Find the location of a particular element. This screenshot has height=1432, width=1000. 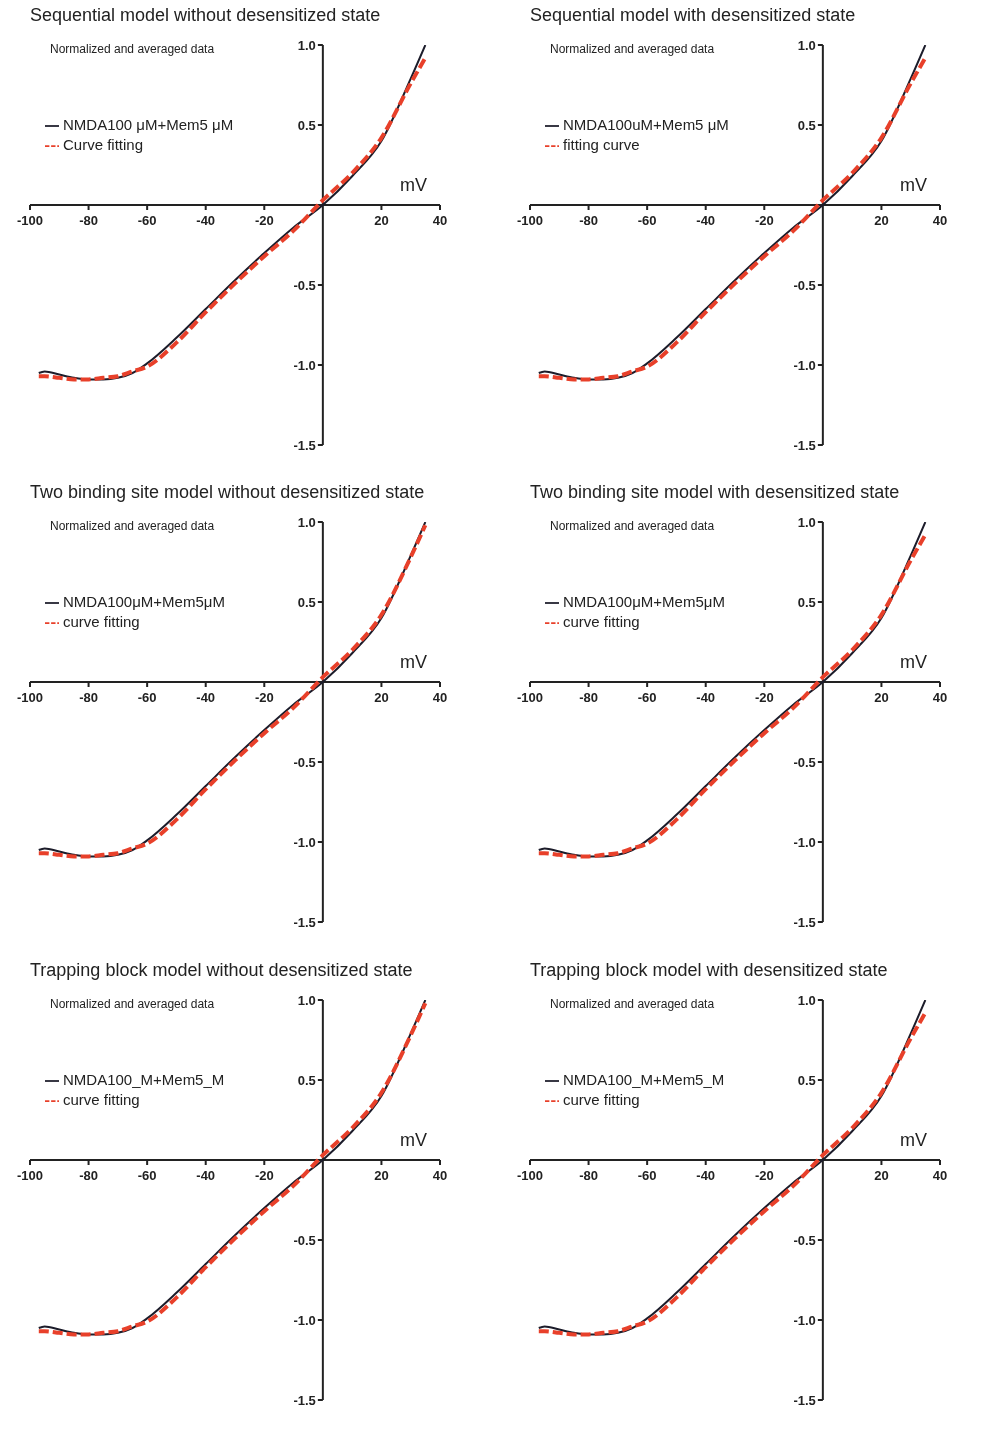

legend-label: NMDA100uM+Mem5 μM is located at coordinates (646, 124).